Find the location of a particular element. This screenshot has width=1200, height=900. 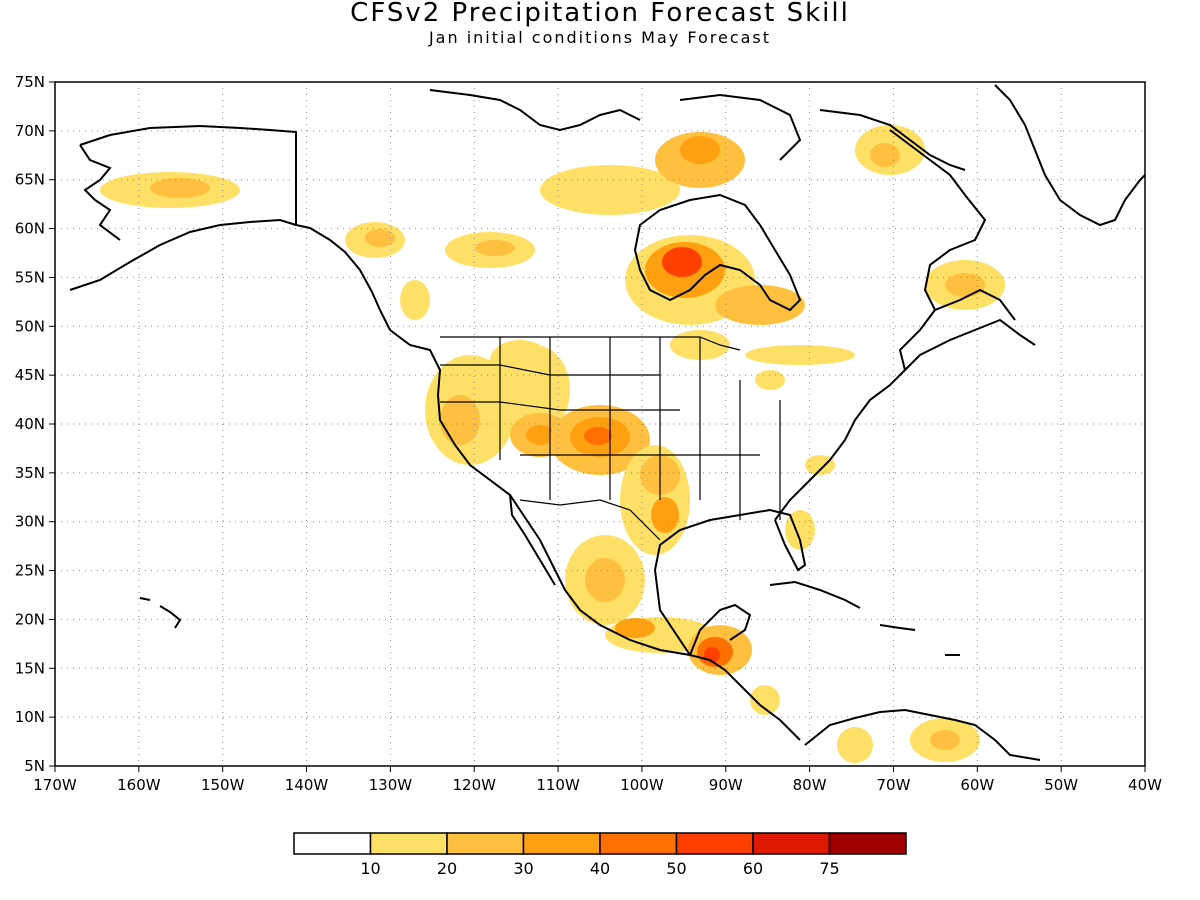

colorbar-label: 20 is located at coordinates (447, 868).